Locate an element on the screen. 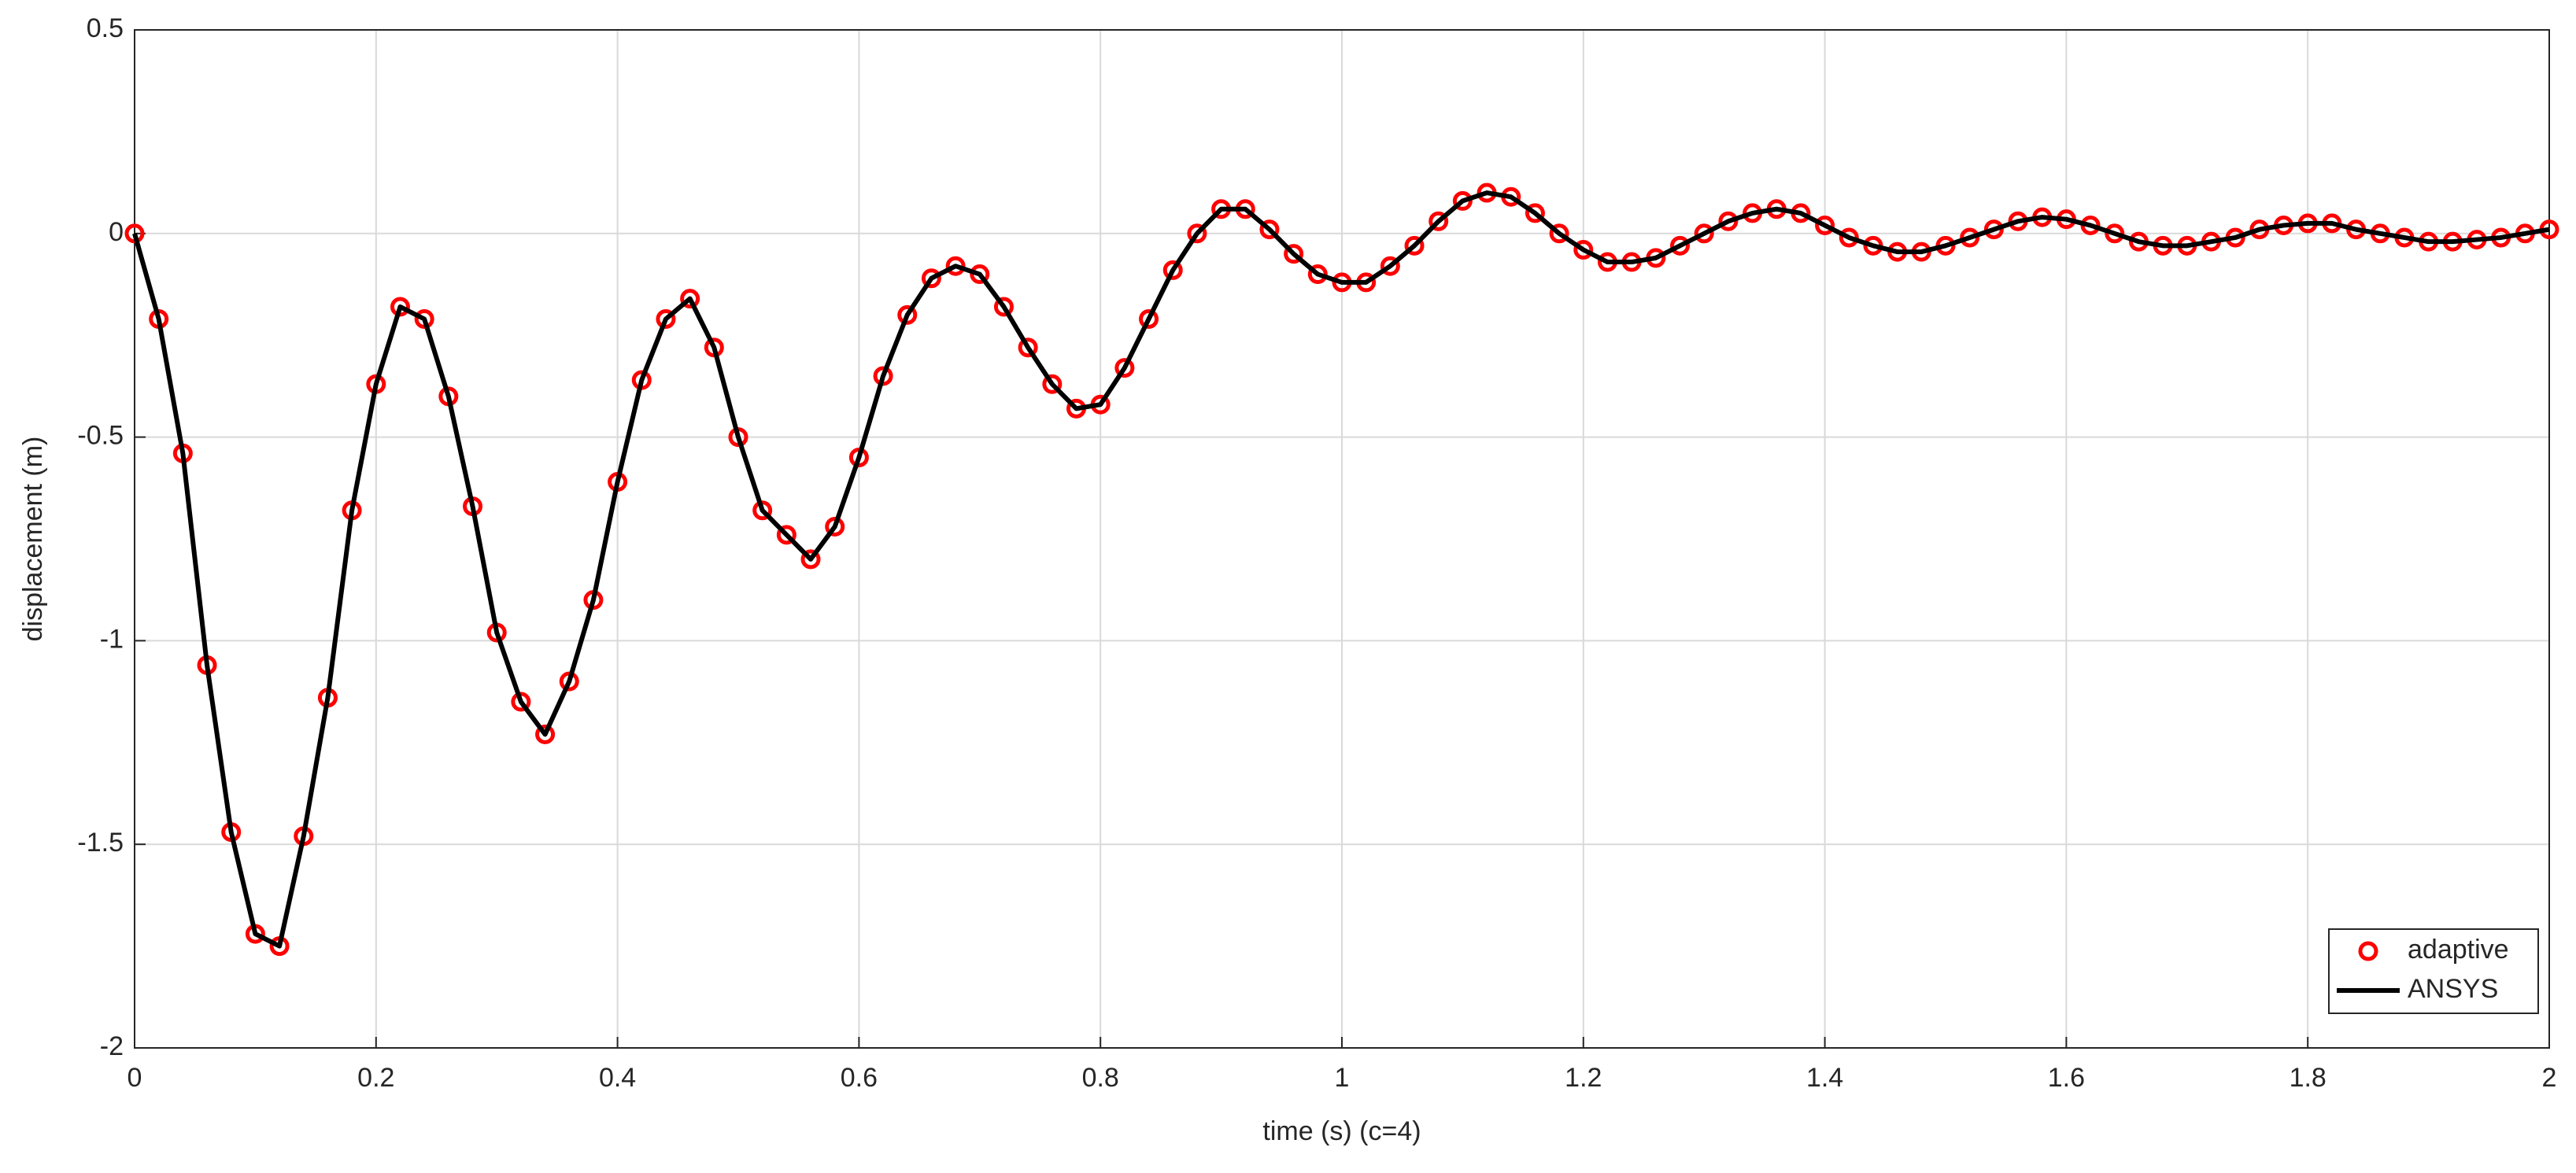  x-tick-label: 1.4 is located at coordinates (1824, 1078).